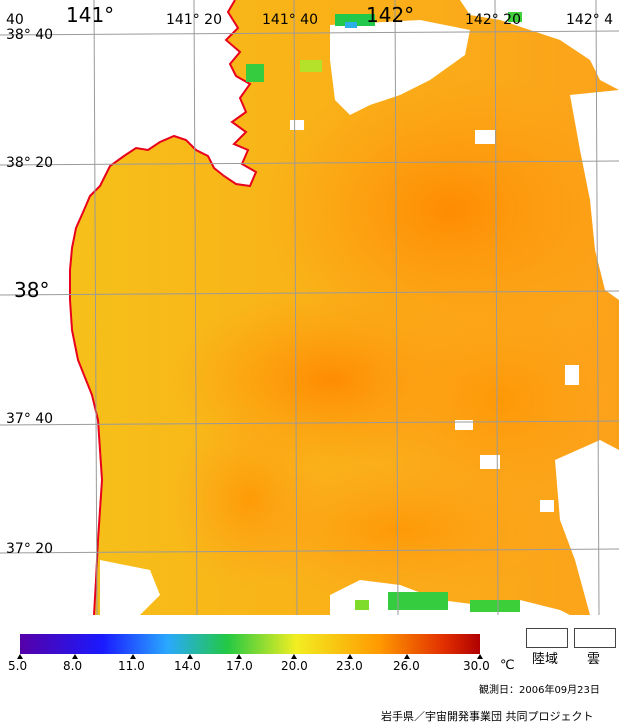  What do you see at coordinates (476, 666) in the screenshot?
I see `colorbar-tick-label: 30.0` at bounding box center [476, 666].